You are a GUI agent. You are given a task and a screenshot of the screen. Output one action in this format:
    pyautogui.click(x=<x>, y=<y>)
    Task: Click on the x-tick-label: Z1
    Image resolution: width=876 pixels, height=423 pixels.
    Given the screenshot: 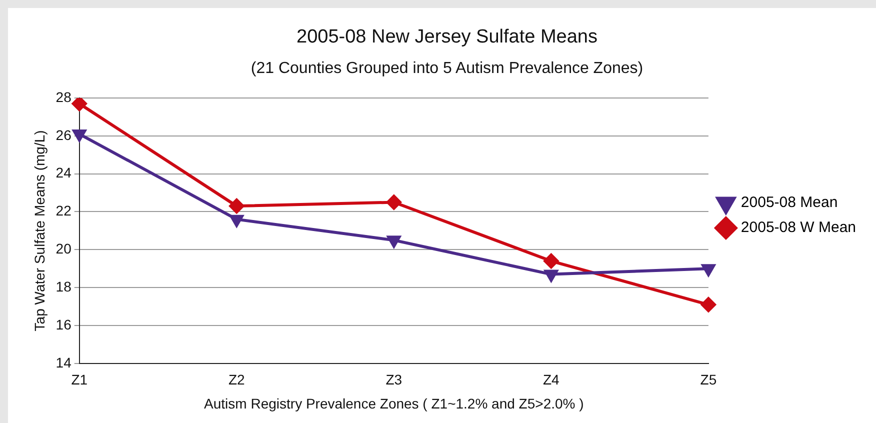 What is the action you would take?
    pyautogui.click(x=79, y=380)
    